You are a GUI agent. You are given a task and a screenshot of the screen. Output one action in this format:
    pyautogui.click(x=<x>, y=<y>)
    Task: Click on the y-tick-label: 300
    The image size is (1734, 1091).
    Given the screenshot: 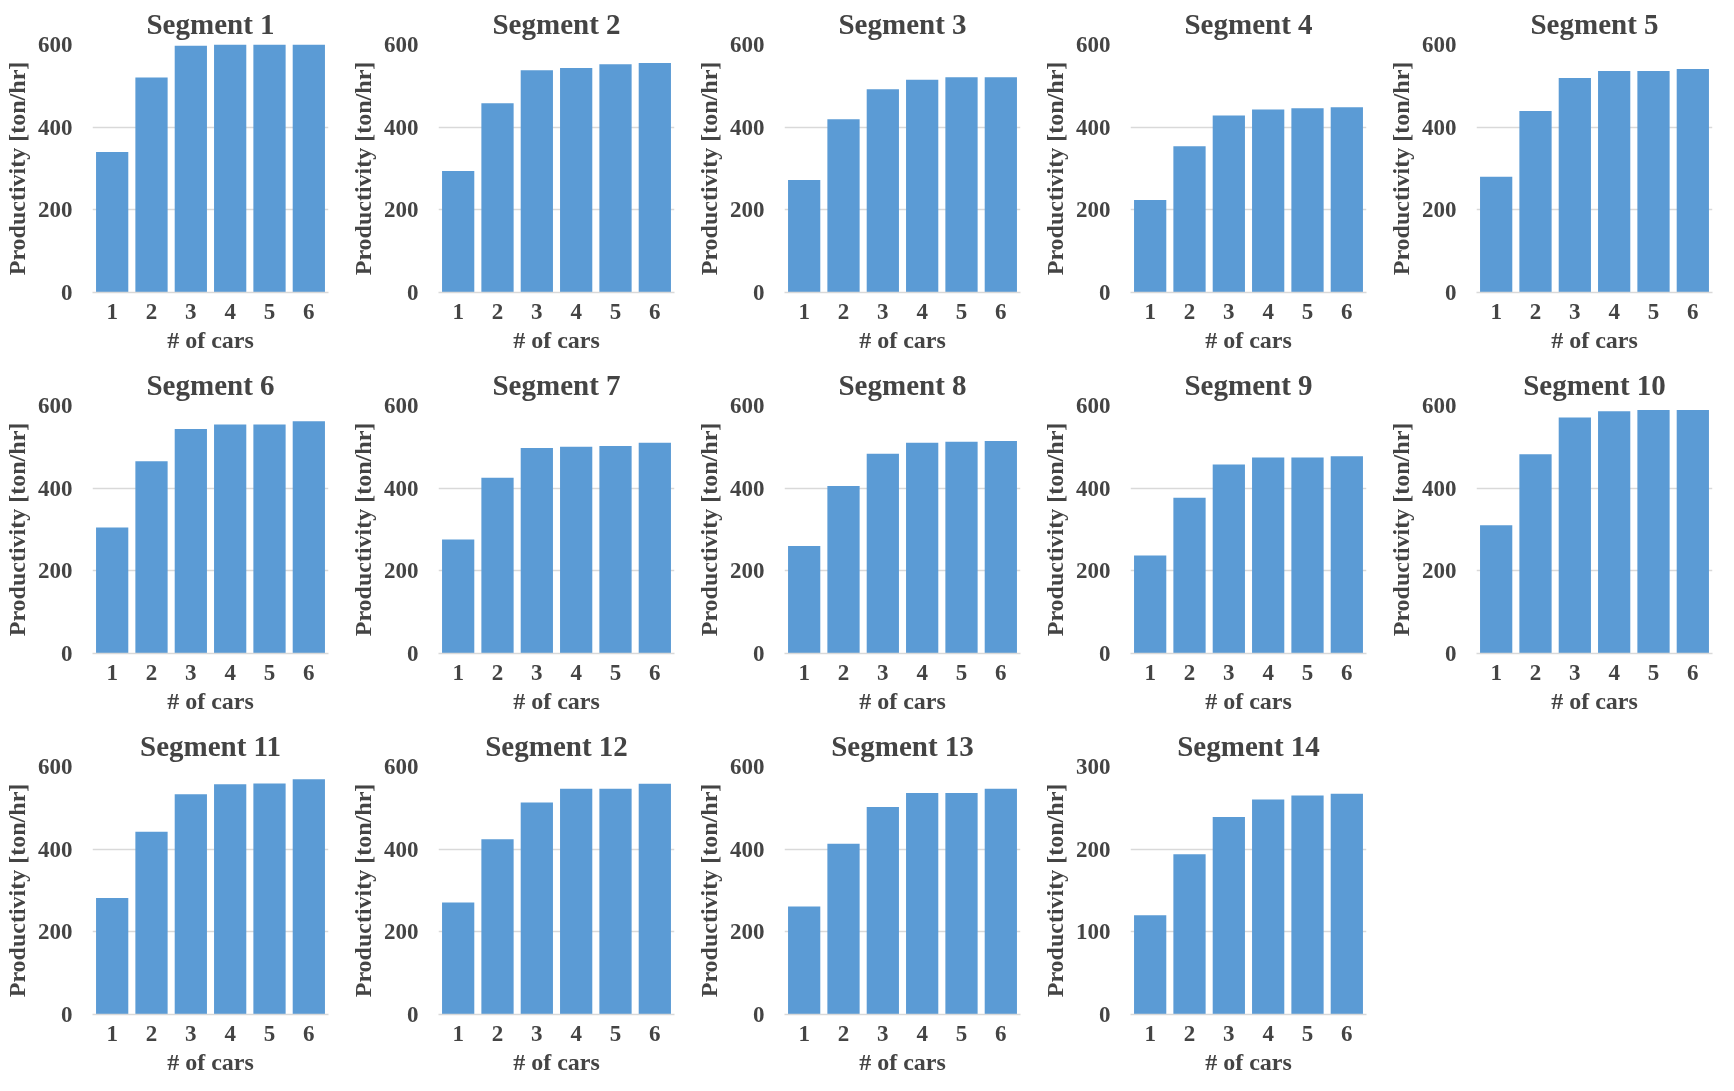 What is the action you would take?
    pyautogui.click(x=1093, y=766)
    